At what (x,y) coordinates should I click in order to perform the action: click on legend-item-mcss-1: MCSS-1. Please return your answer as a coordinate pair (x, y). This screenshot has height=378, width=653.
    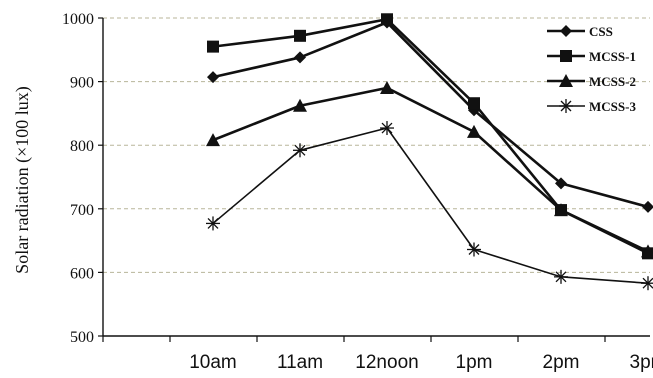
    Looking at the image, I should click on (591, 56).